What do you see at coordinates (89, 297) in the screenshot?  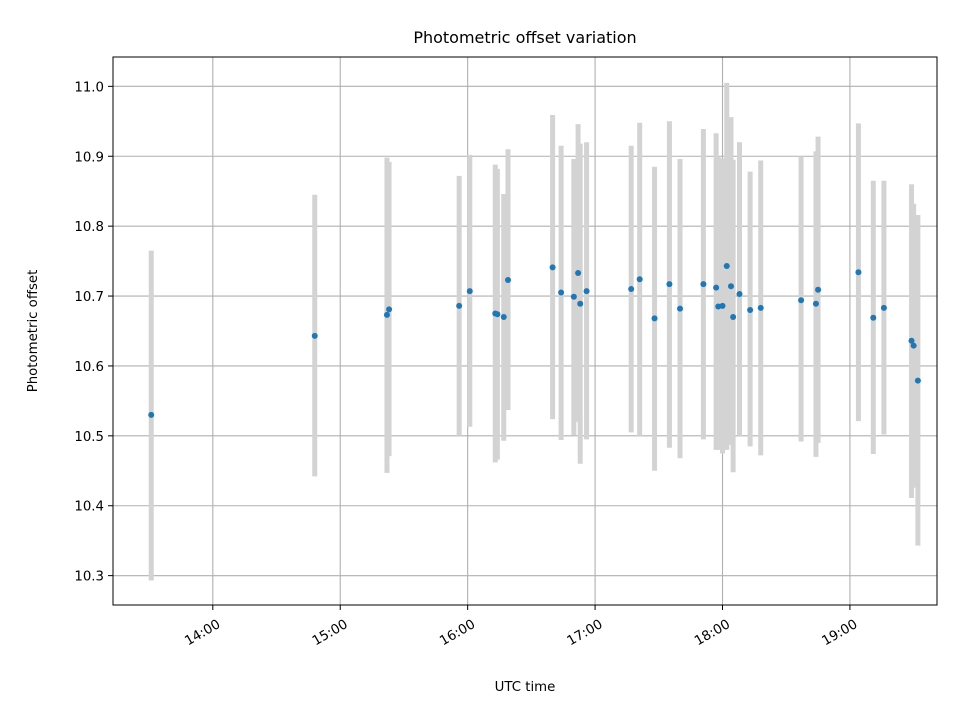 I see `y-tick-label: 10.7` at bounding box center [89, 297].